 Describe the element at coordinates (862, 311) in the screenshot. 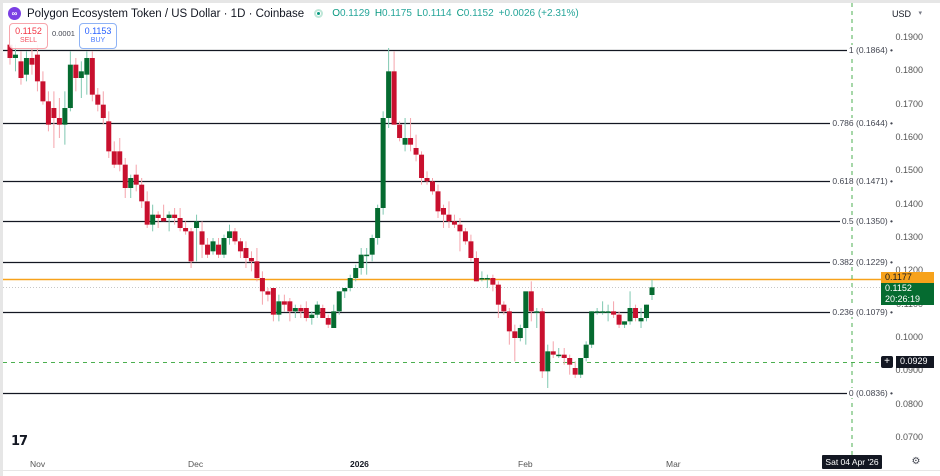

I see `fib-level-label: 0.236 (0.1079) •` at that location.